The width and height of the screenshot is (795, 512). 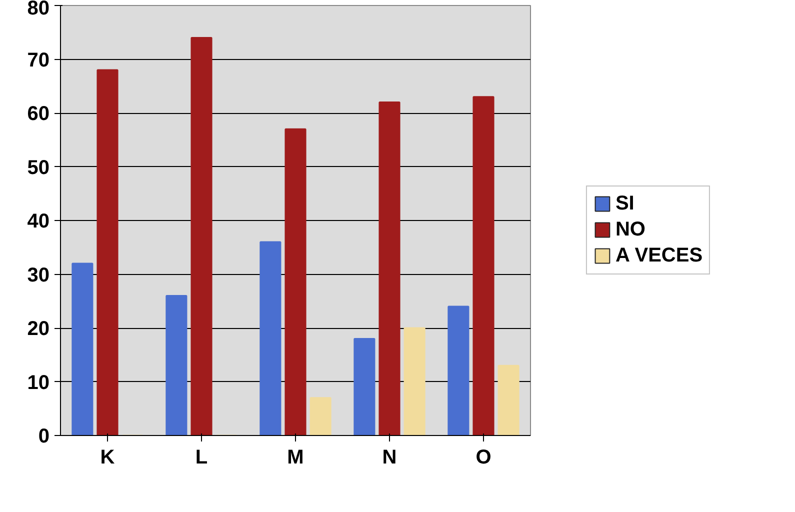 I want to click on y-tick-label: 0, so click(x=44, y=437).